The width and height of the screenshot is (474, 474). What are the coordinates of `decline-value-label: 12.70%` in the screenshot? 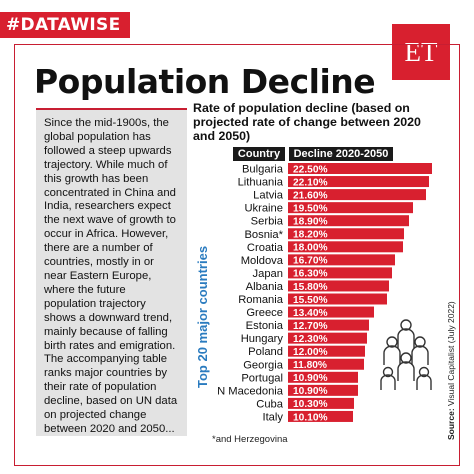 It's located at (310, 326).